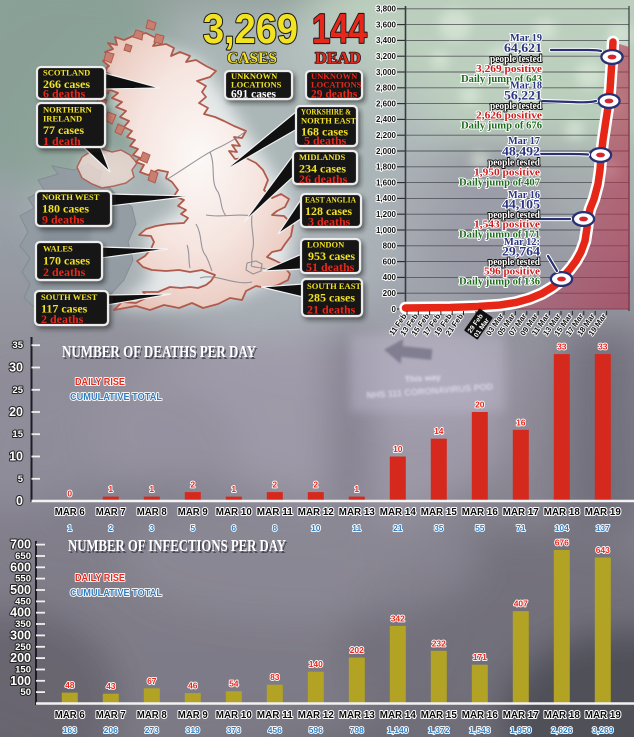  What do you see at coordinates (562, 347) in the screenshot?
I see `svg-text: 33` at bounding box center [562, 347].